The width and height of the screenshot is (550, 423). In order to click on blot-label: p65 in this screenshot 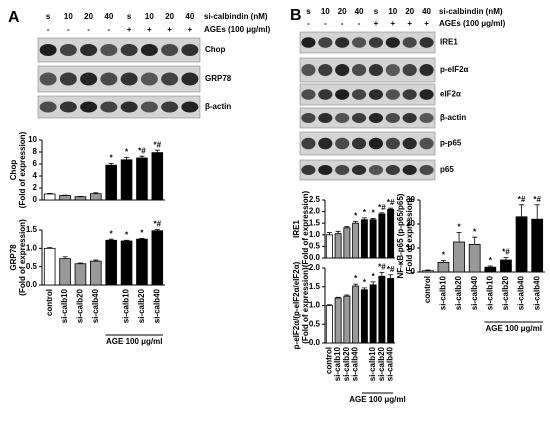, I will do `click(447, 169)`.